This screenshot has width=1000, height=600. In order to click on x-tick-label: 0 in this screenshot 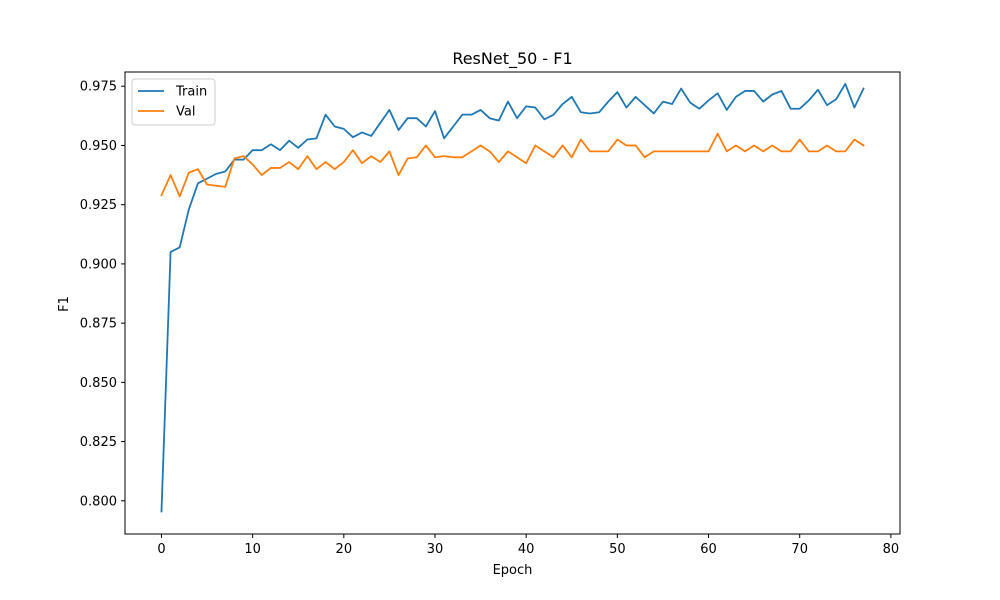, I will do `click(161, 549)`.